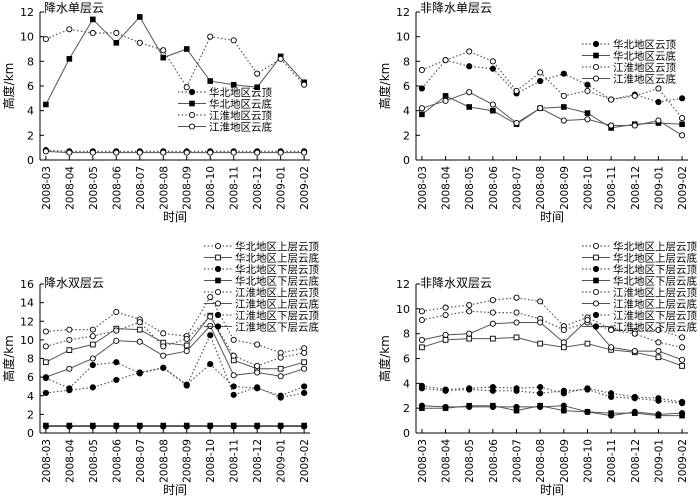 This screenshot has width=700, height=501. Describe the element at coordinates (518, 461) in the screenshot. I see `x-tick-label: 2008-07` at that location.